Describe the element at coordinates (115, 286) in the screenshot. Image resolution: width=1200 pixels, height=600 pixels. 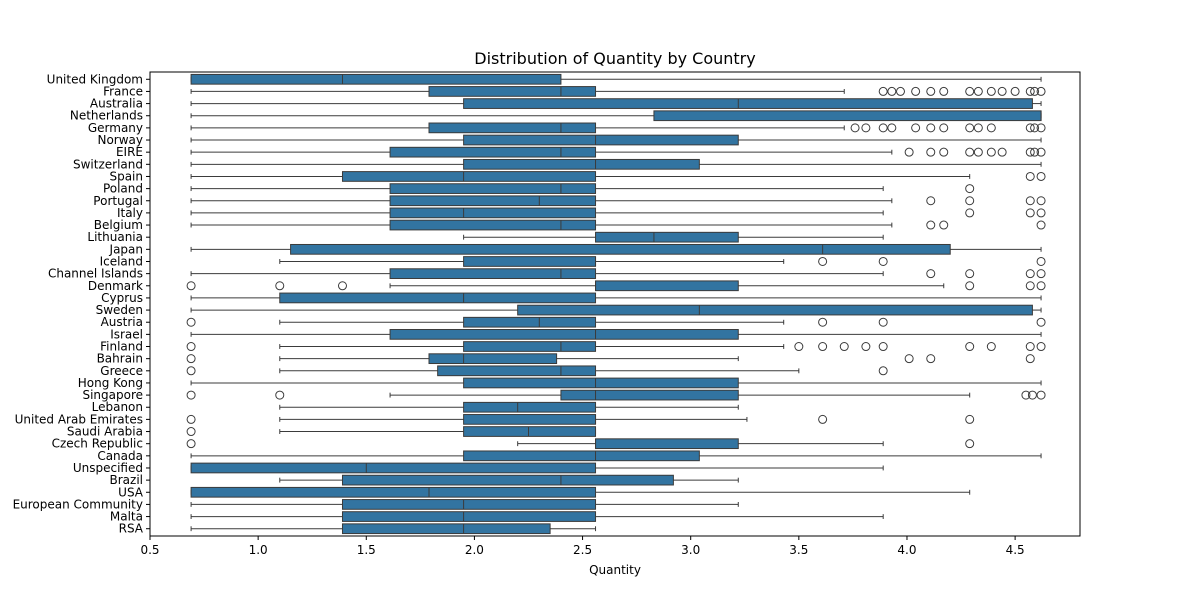
I see `y-tick-label: Denmark` at that location.